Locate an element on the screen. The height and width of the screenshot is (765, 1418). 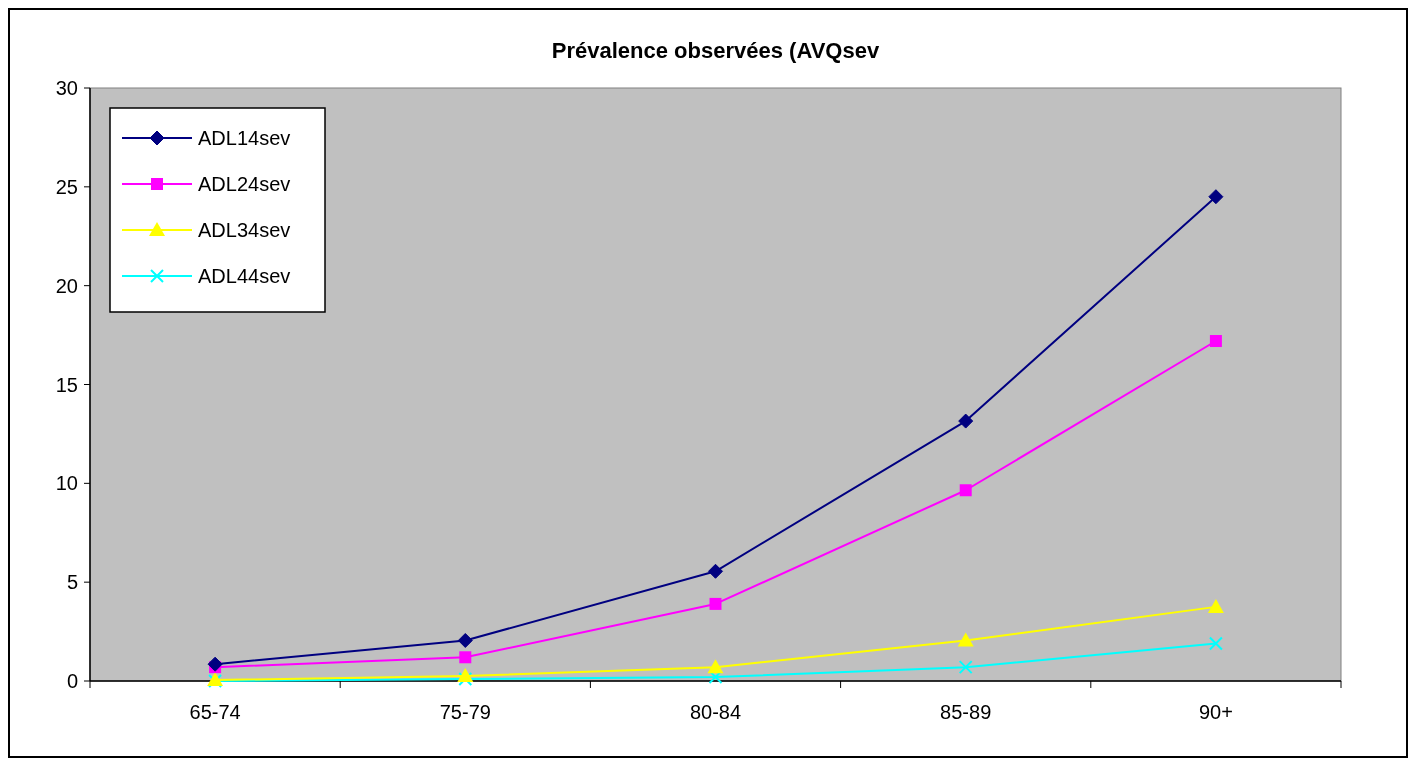
y-tick-label: 20 is located at coordinates (66, 285).